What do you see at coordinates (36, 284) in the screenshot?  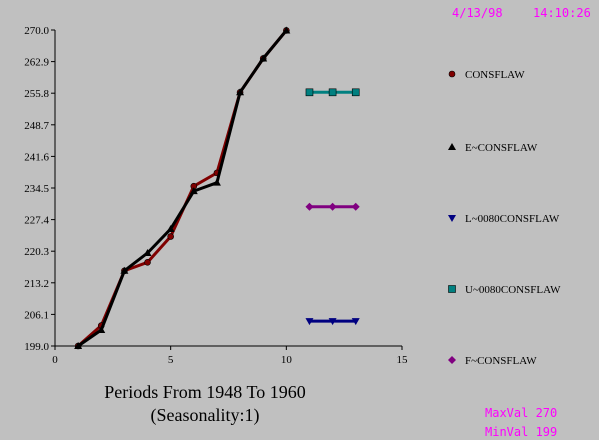 I see `y-tick-label: 213.2` at bounding box center [36, 284].